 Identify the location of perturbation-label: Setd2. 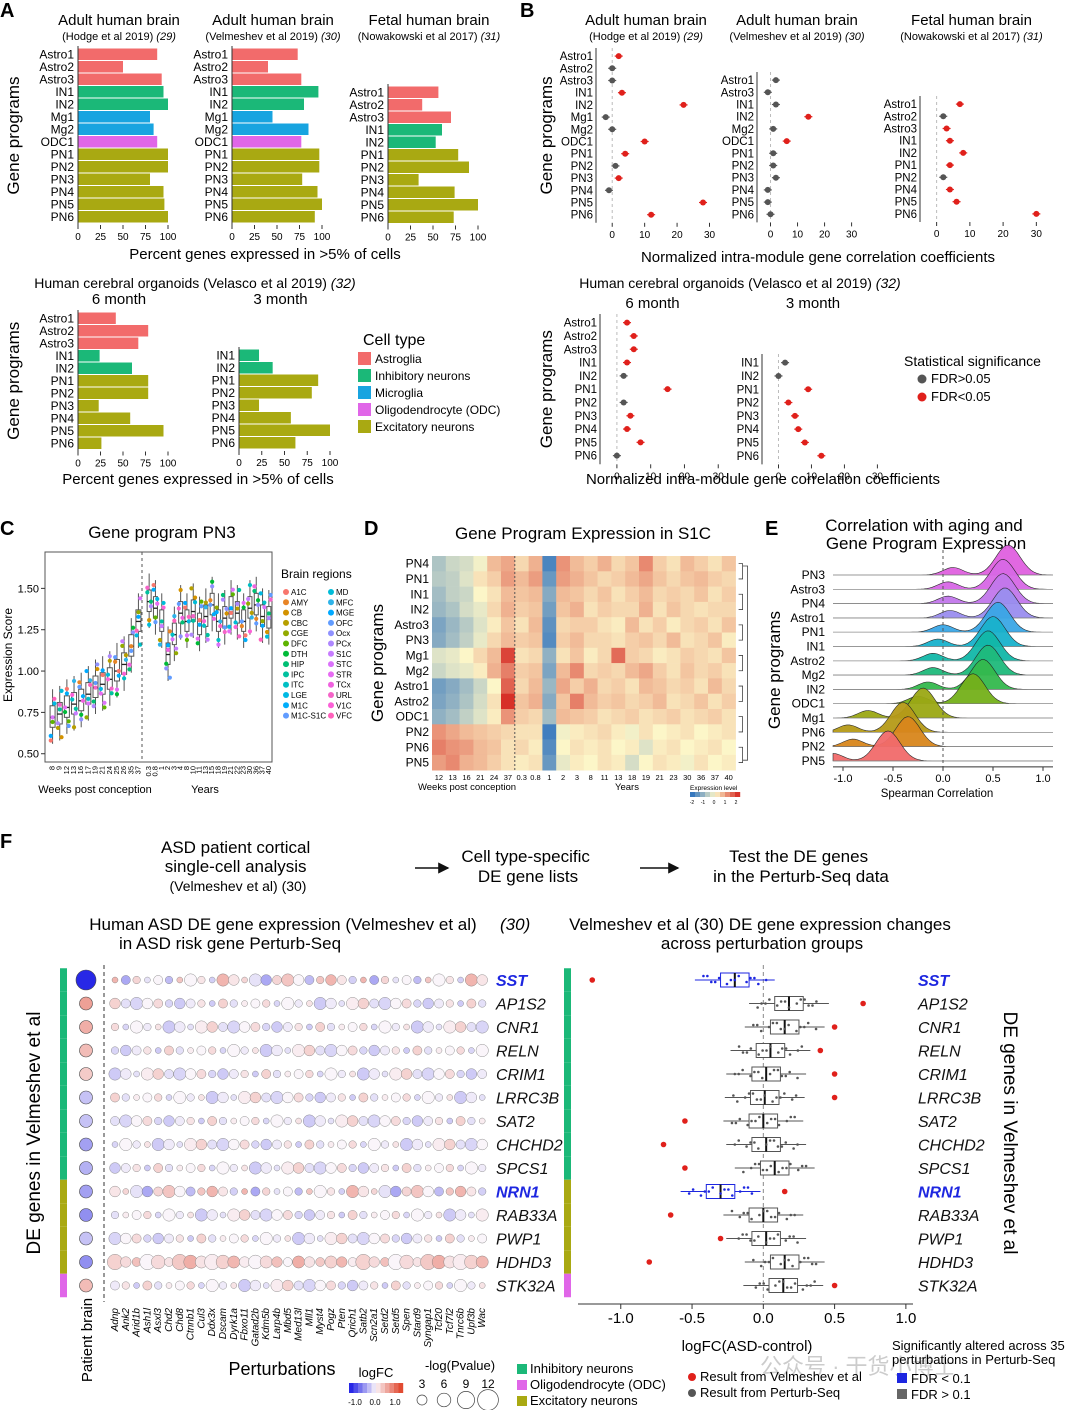
(385, 1321).